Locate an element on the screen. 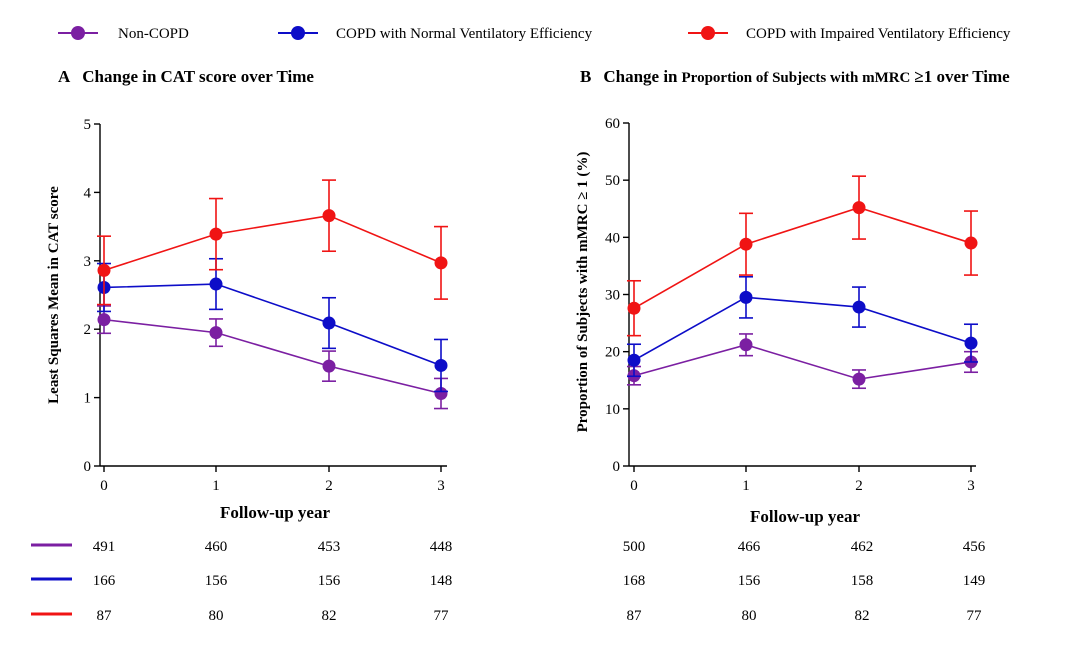 The height and width of the screenshot is (651, 1080). panel-b-line-normal is located at coordinates (802, 328).